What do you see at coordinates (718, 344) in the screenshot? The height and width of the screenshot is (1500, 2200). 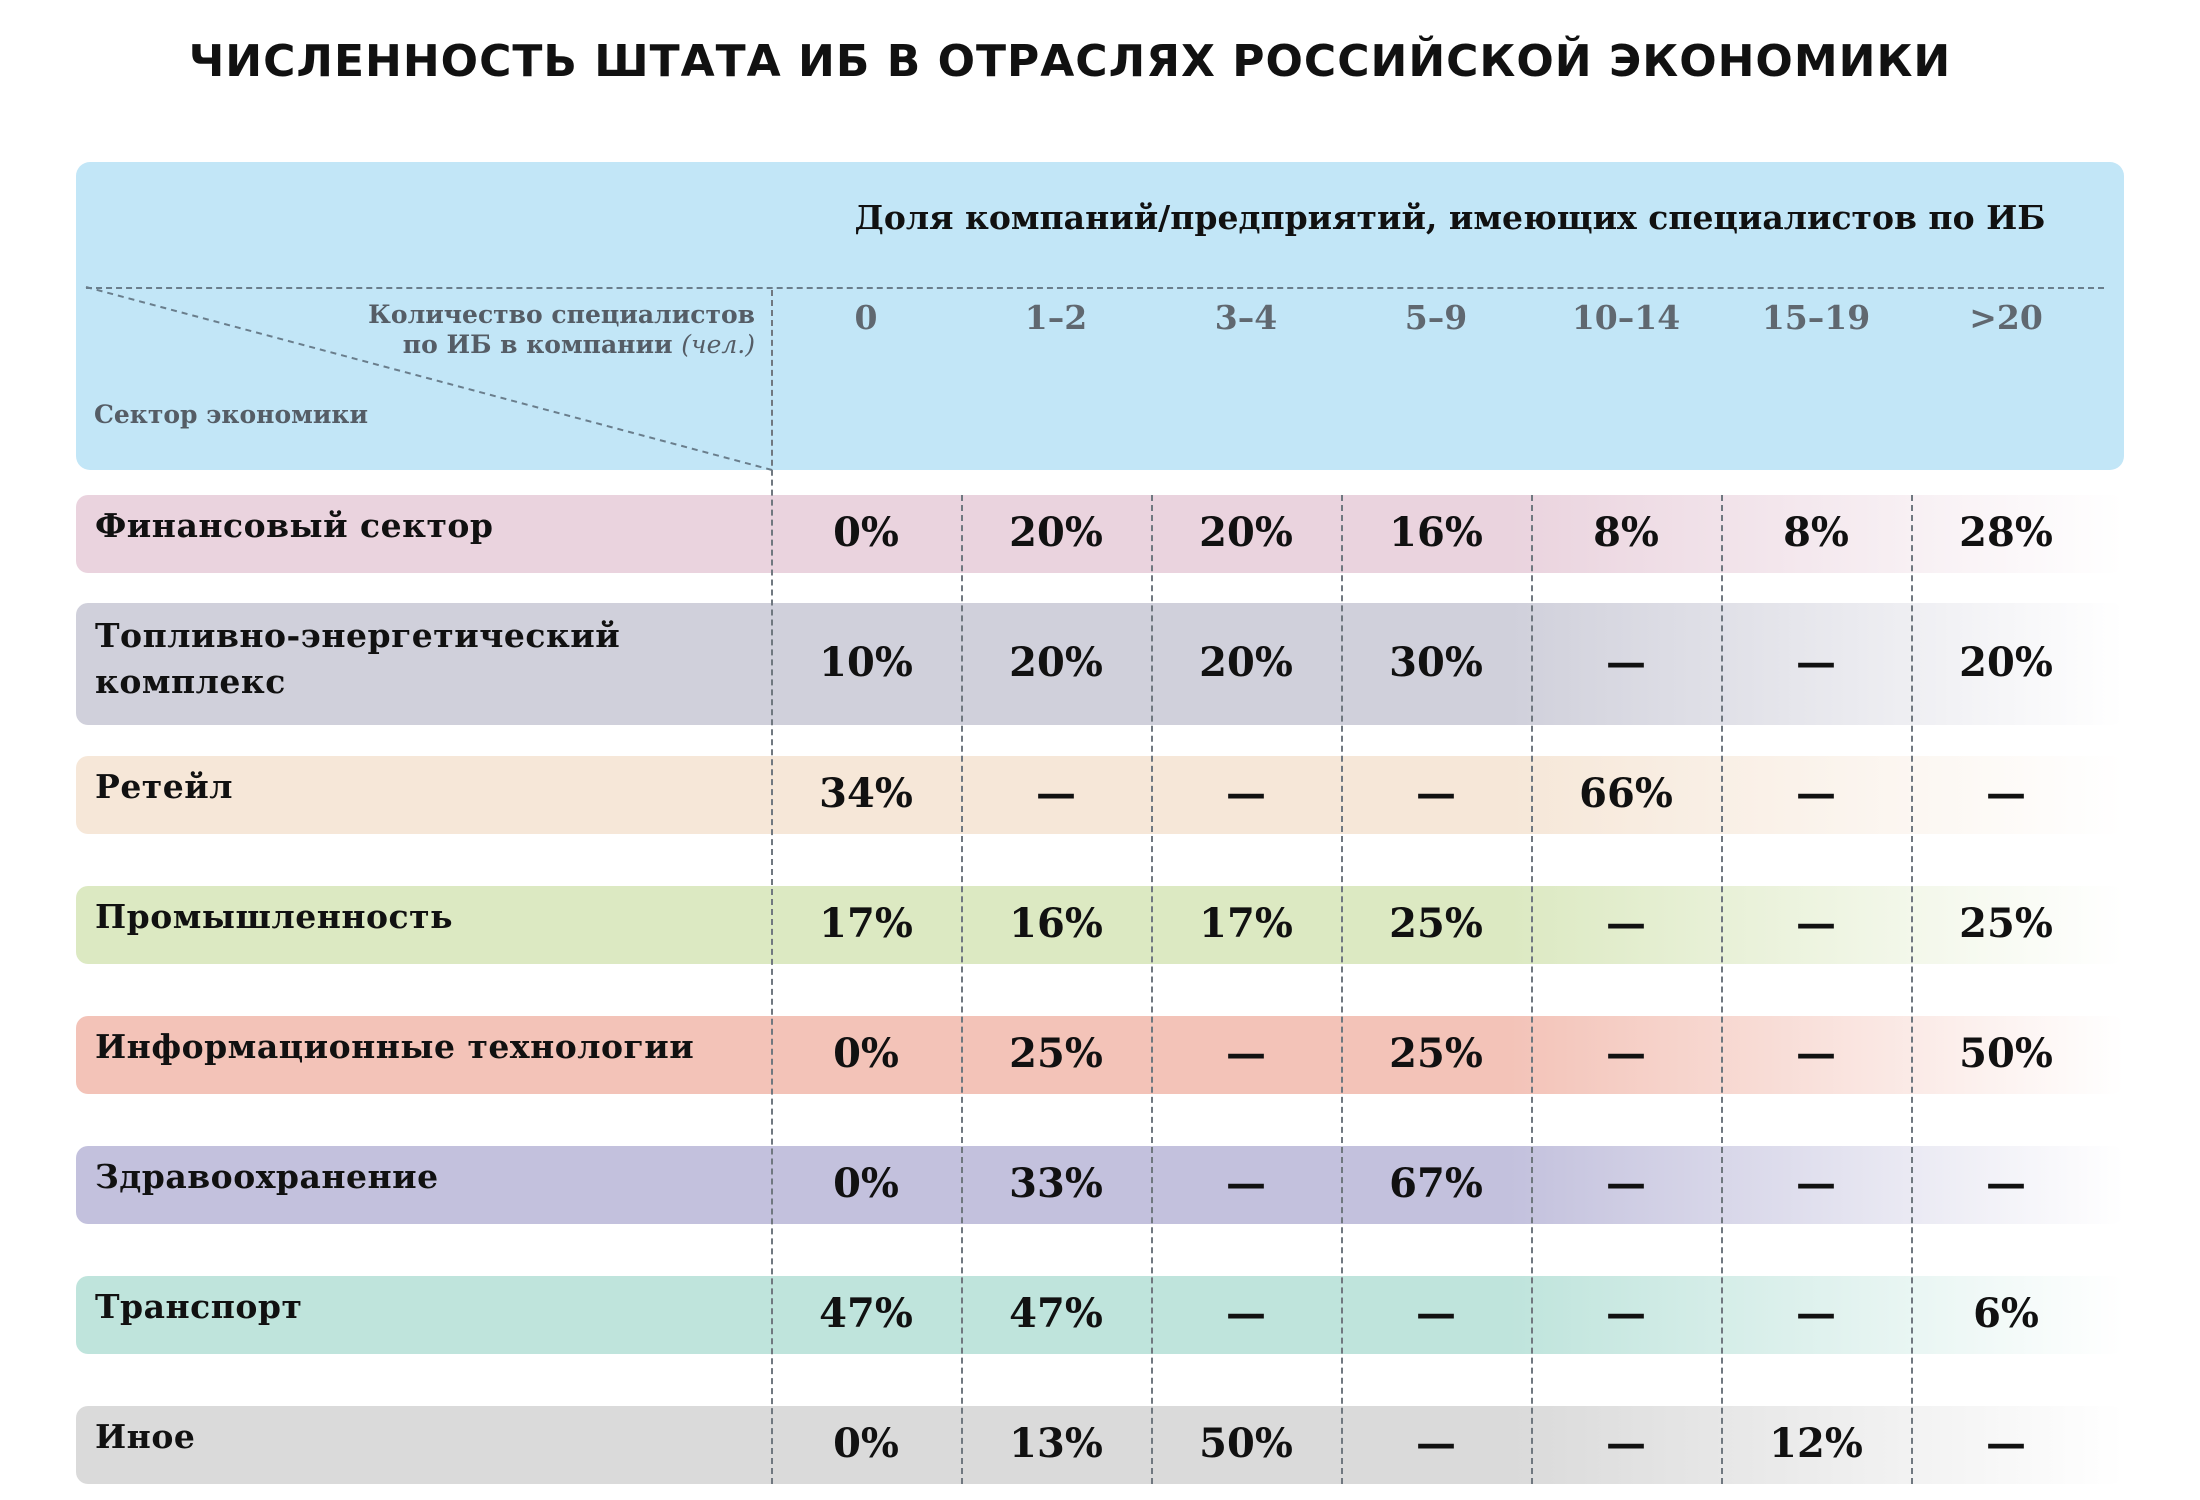 I see `corner-count-unit: (чел.)` at bounding box center [718, 344].